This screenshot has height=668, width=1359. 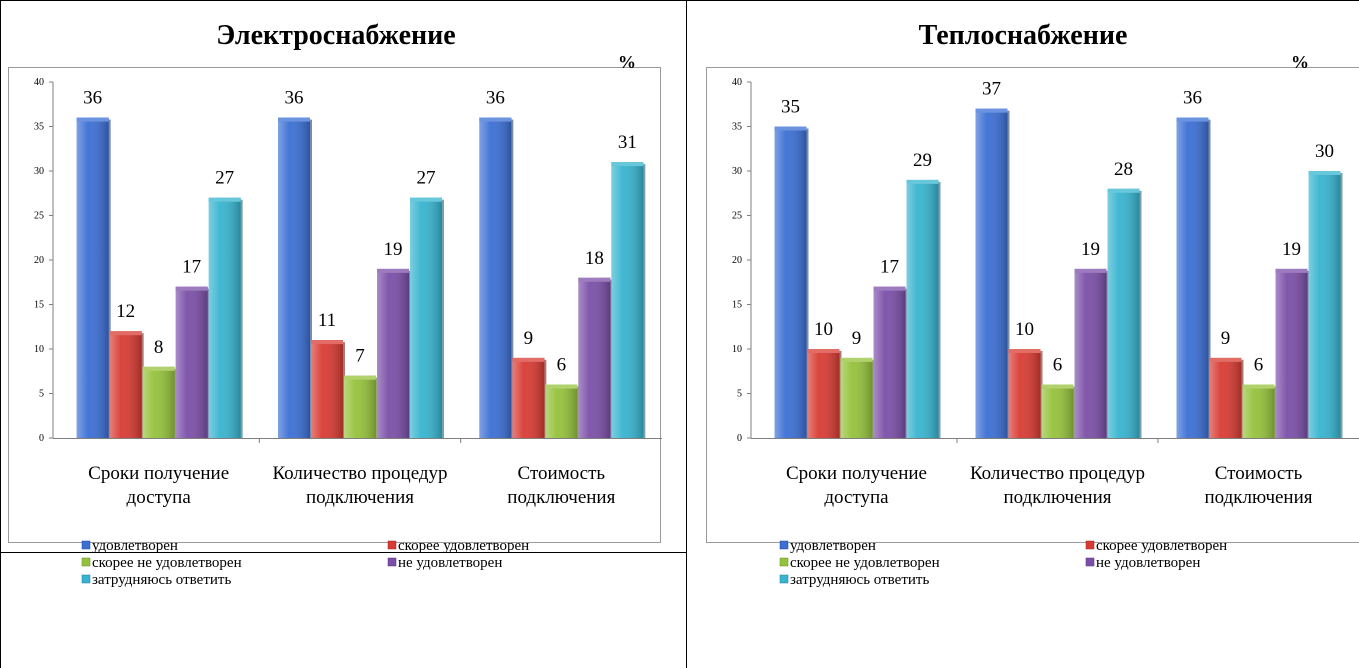 What do you see at coordinates (359, 473) in the screenshot?
I see `x-tick-label: Количество процедур` at bounding box center [359, 473].